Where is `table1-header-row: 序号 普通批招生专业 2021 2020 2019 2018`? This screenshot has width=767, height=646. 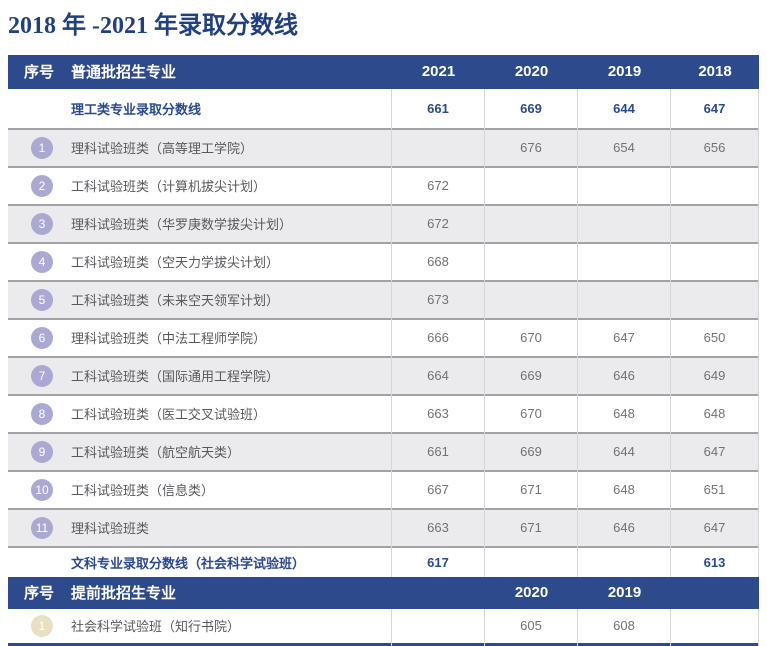 table1-header-row: 序号 普通批招生专业 2021 2020 2019 2018 is located at coordinates (383, 71).